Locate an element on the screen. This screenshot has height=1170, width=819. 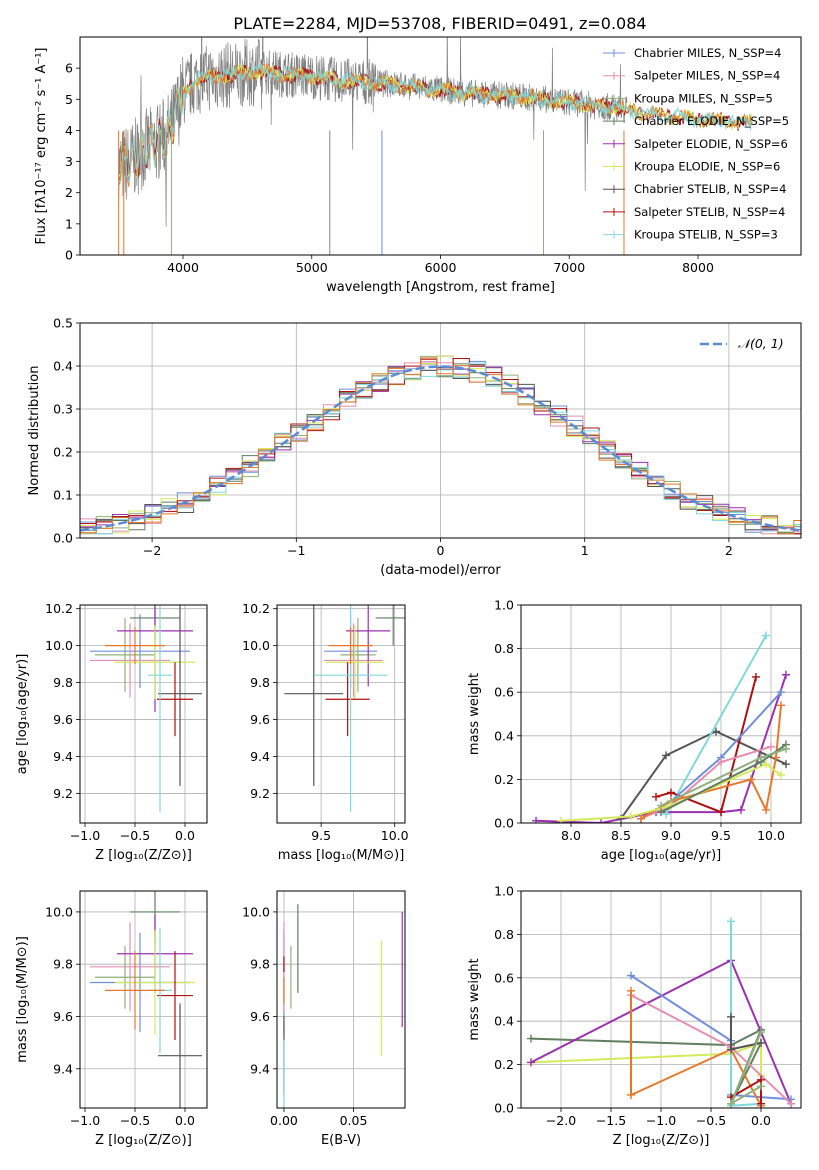
x-tick-label: 5000 is located at coordinates (312, 267).